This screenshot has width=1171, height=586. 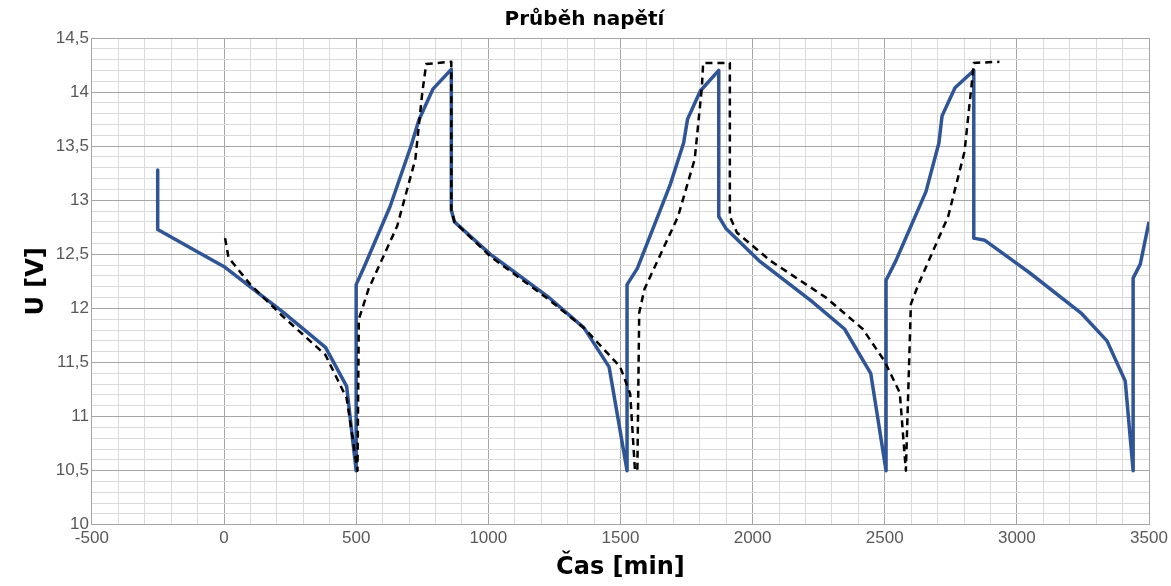 What do you see at coordinates (356, 537) in the screenshot?
I see `x-tick-label: 500` at bounding box center [356, 537].